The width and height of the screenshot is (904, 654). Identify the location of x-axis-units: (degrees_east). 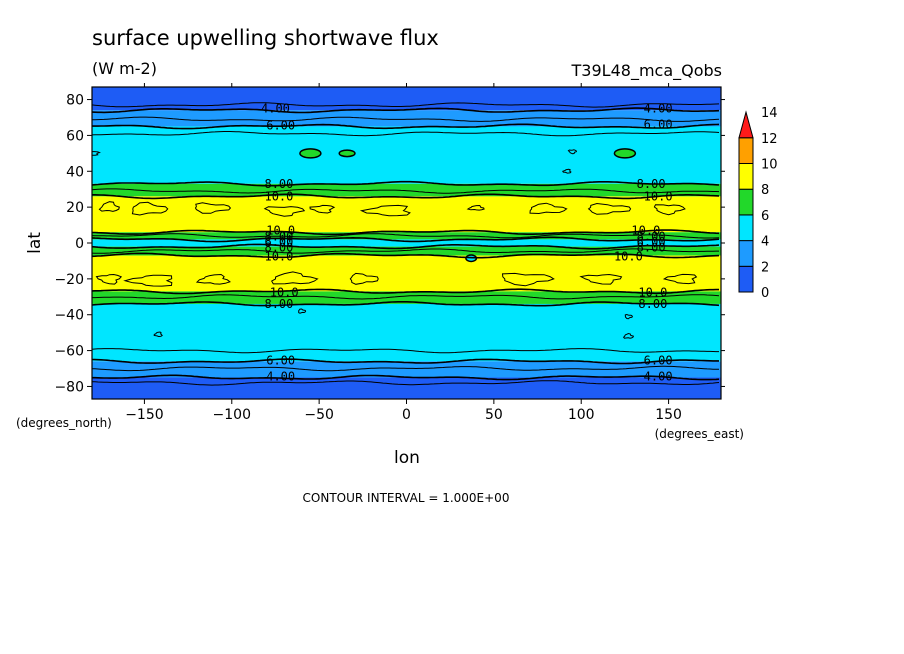
(699, 434).